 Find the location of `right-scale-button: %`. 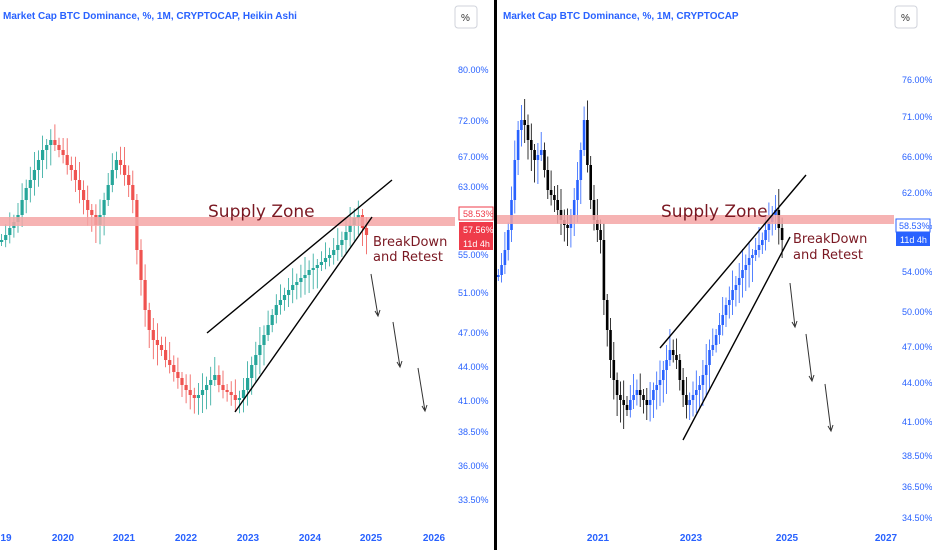

right-scale-button: % is located at coordinates (906, 17).